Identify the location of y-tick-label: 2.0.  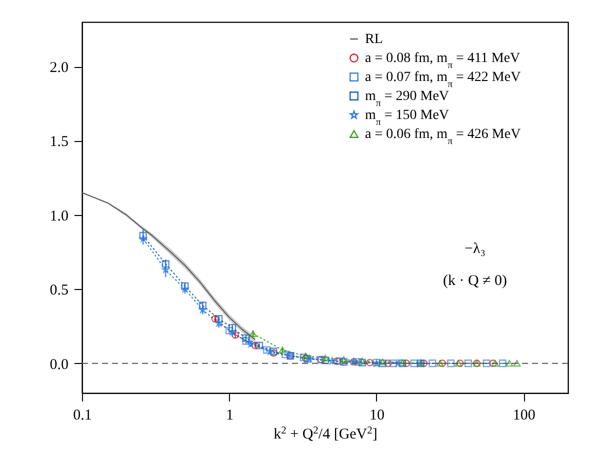
(59, 68).